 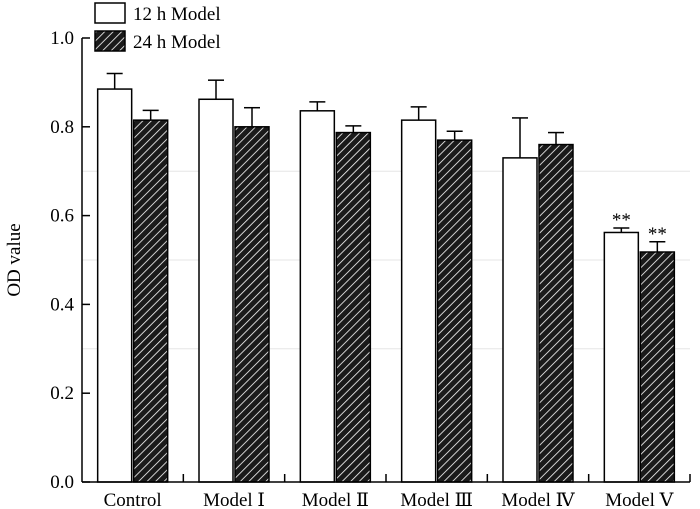 What do you see at coordinates (657, 234) in the screenshot?
I see `significance-24h-5: **` at bounding box center [657, 234].